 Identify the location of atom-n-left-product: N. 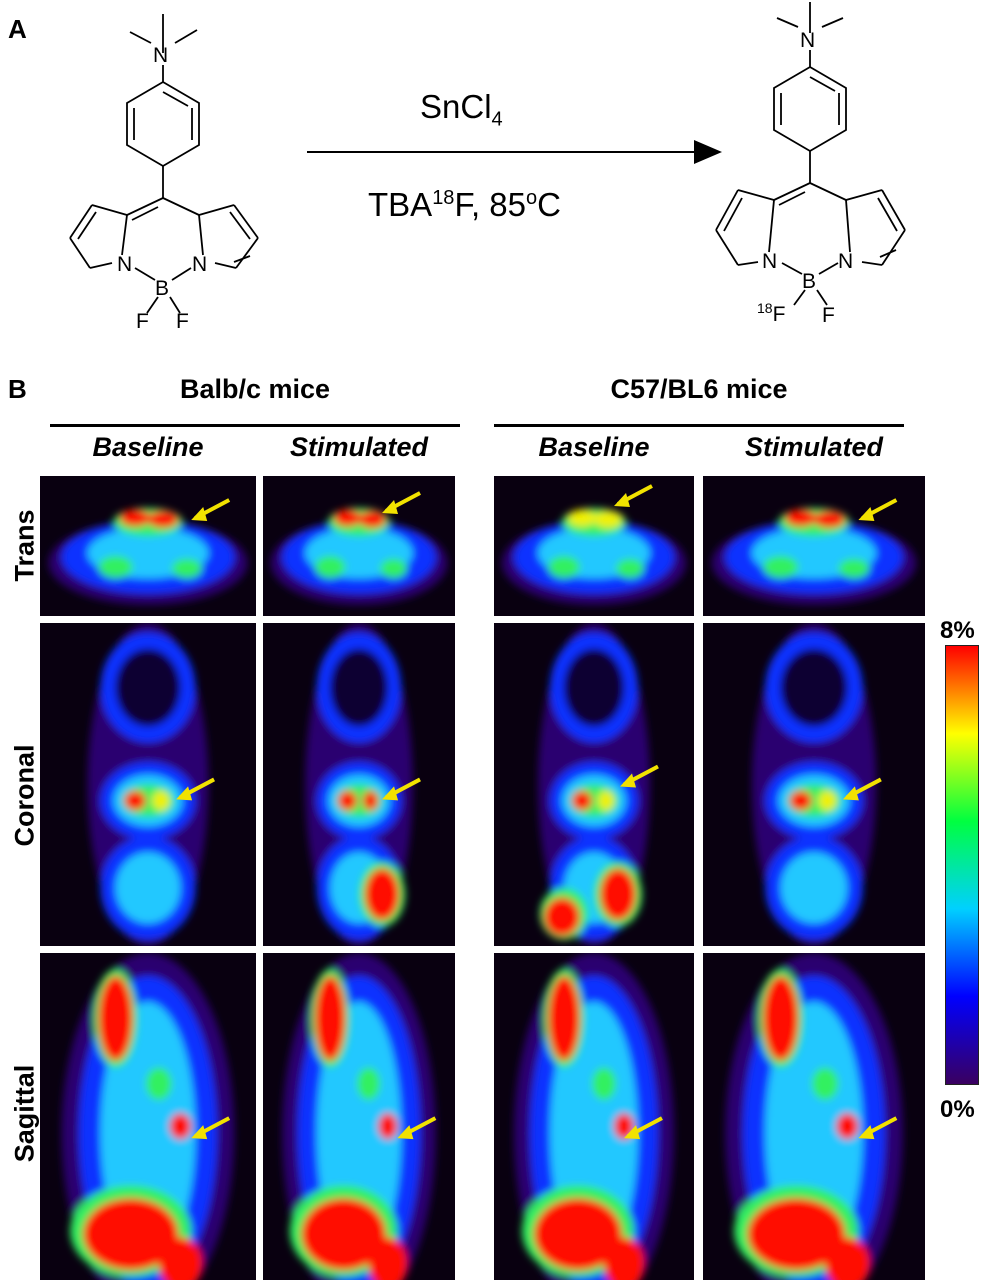
(770, 261).